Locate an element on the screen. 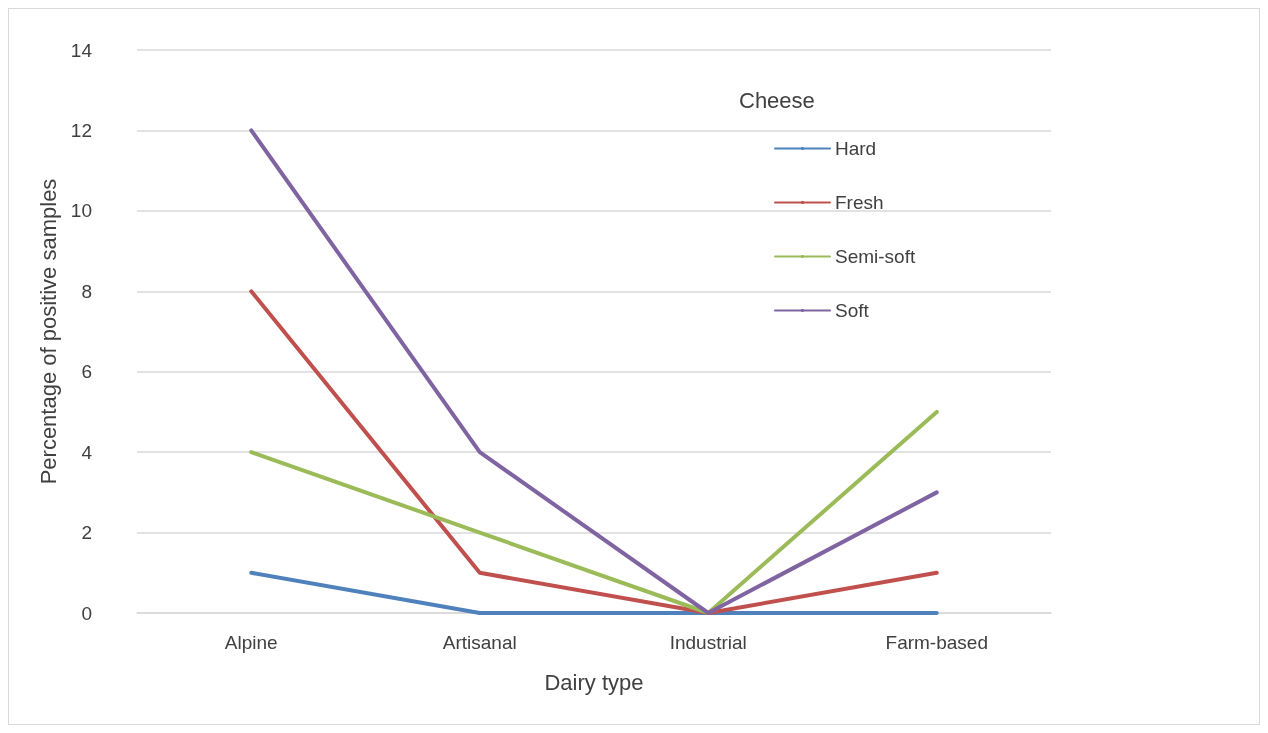  x-tick-label: Artisanal is located at coordinates (479, 642).